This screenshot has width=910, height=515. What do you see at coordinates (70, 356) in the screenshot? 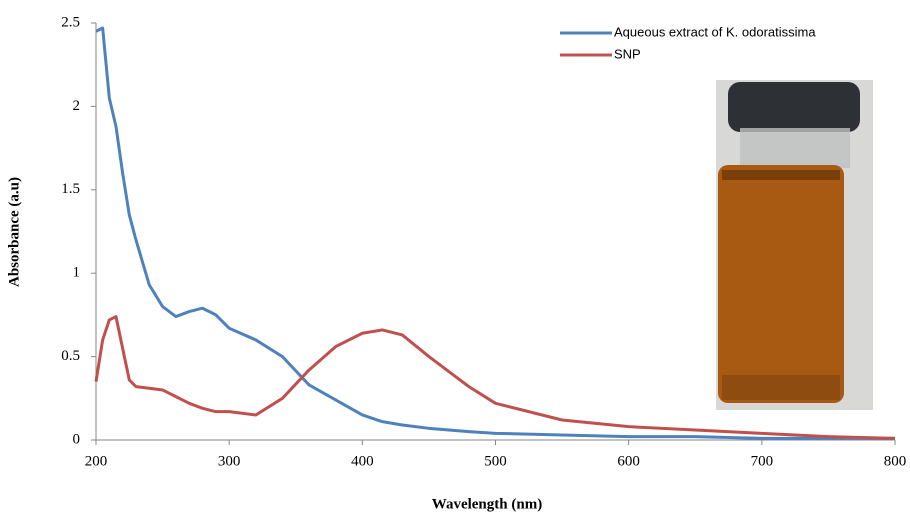
I see `y-tick-label: 0.5` at bounding box center [70, 356].